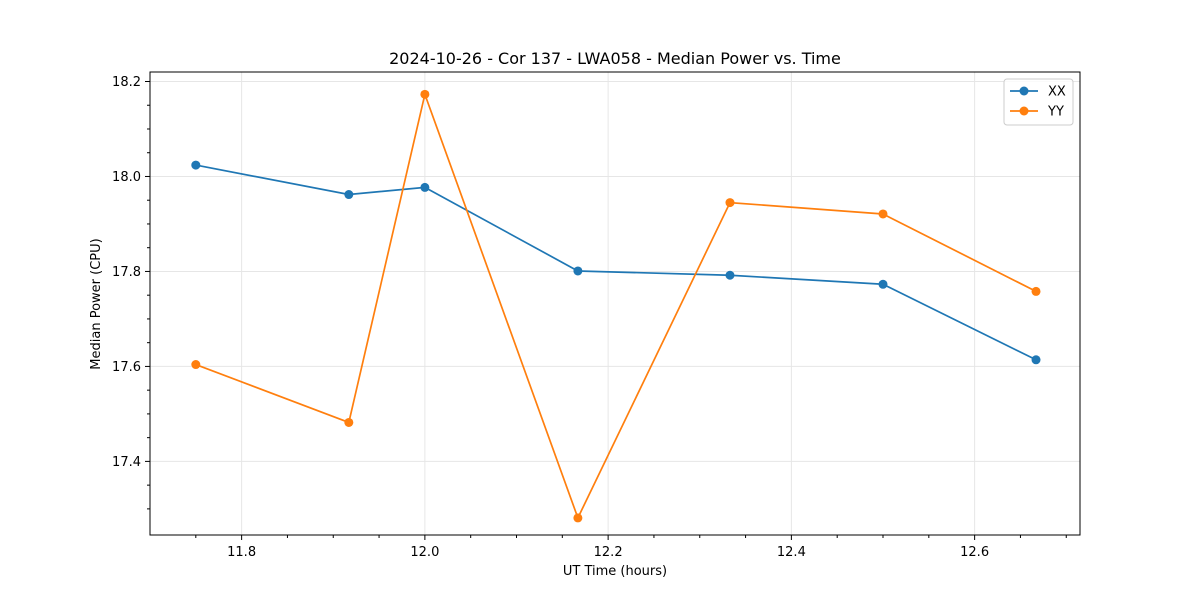  I want to click on x-tick-label: 11.8, so click(241, 552).